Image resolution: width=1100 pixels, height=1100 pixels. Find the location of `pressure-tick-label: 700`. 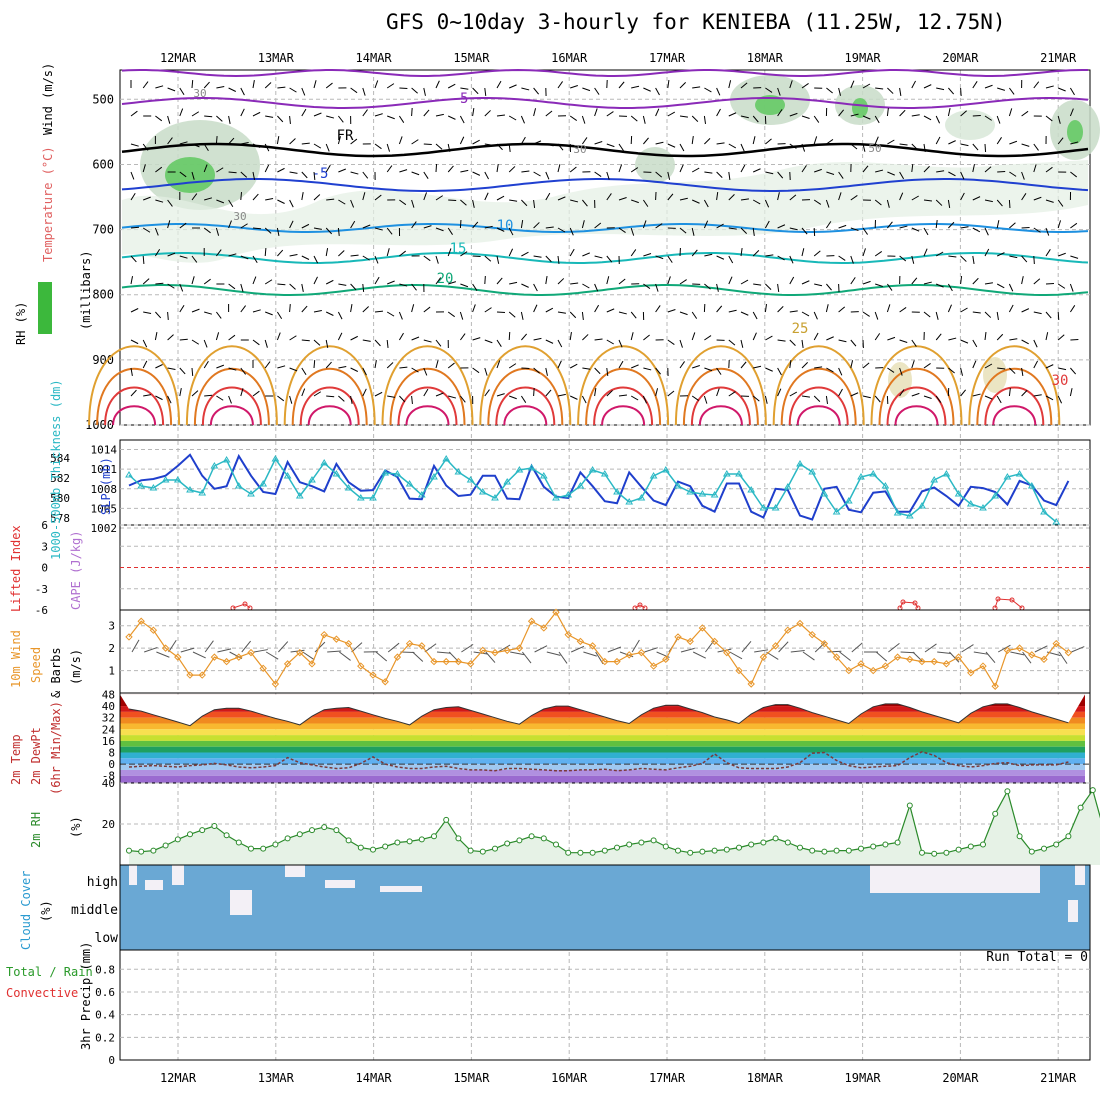

pressure-tick-label: 700 is located at coordinates (103, 230).